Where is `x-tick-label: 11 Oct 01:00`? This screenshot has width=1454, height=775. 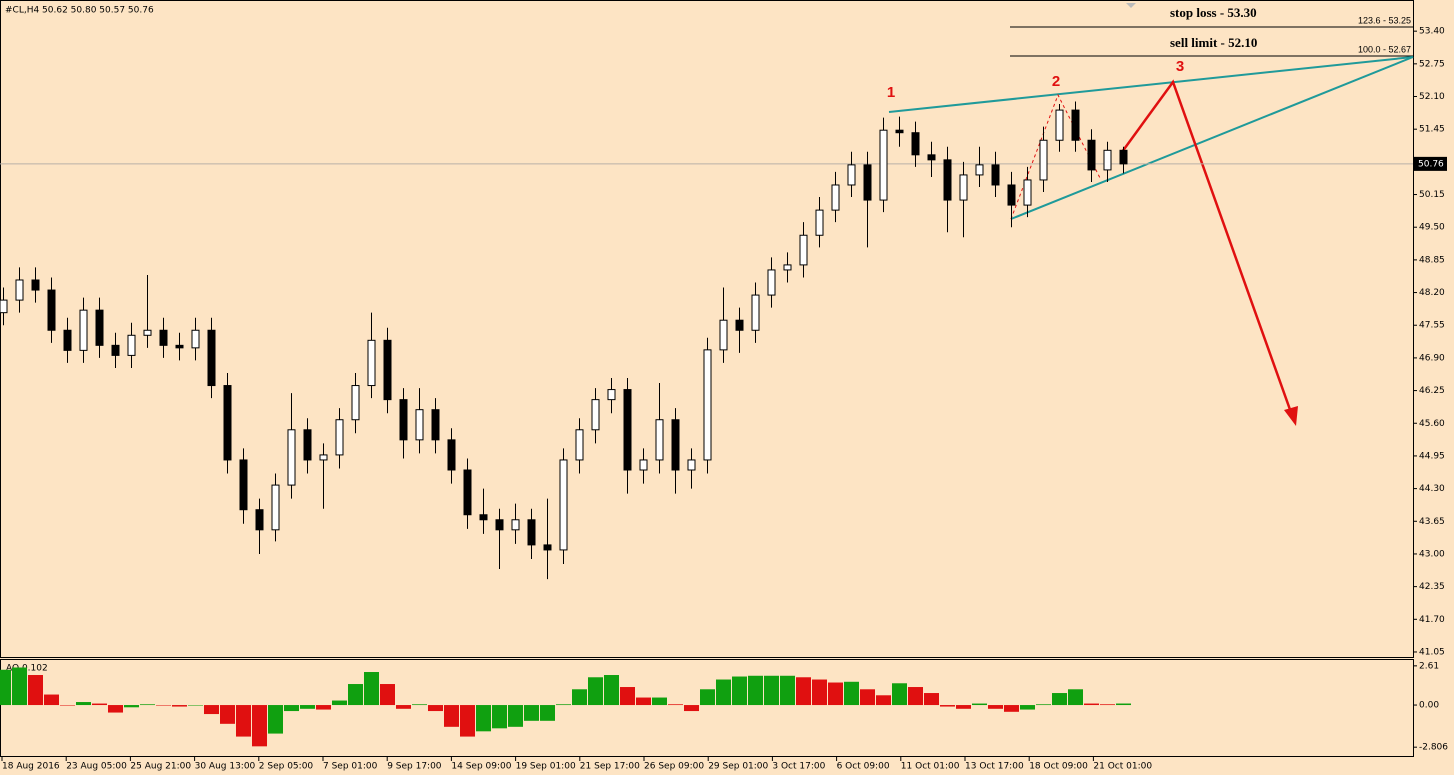
x-tick-label: 11 Oct 01:00 is located at coordinates (930, 767).